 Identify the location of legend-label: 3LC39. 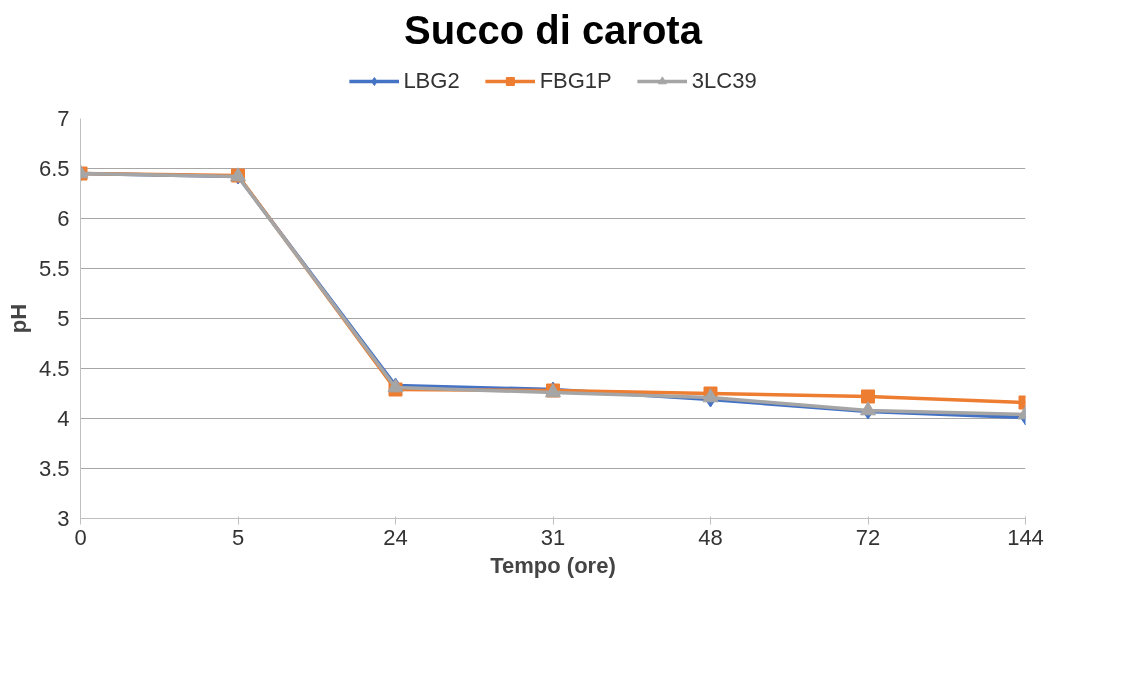
(724, 81).